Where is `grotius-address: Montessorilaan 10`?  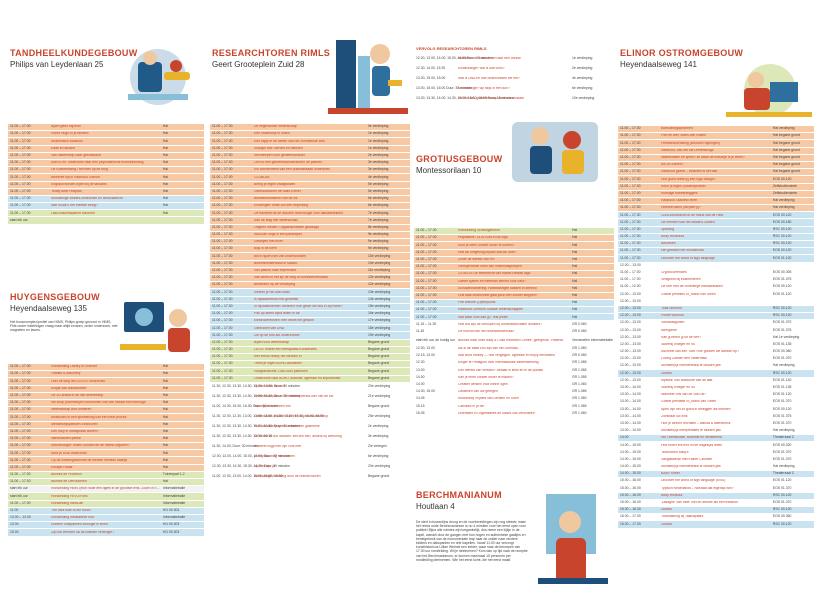
grotius-address: Montessorilaan 10 is located at coordinates (449, 170).